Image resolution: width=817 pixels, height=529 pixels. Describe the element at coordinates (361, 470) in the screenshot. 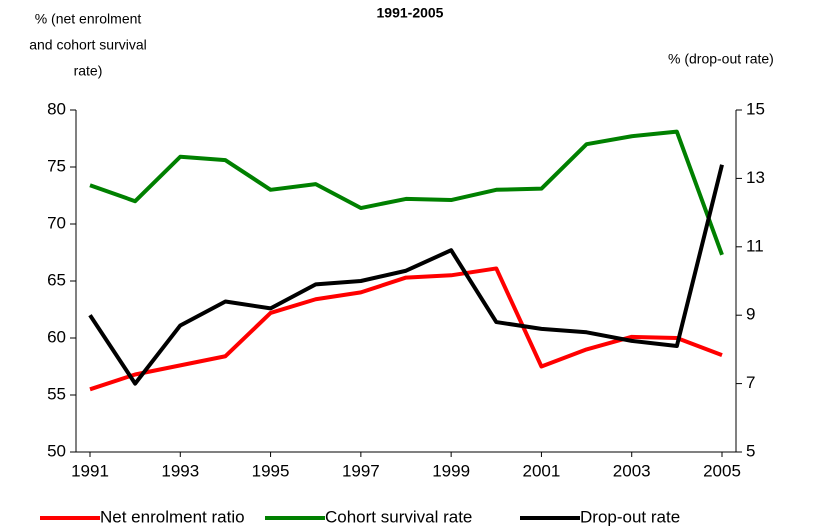

I see `x-tick-label: 1997` at that location.